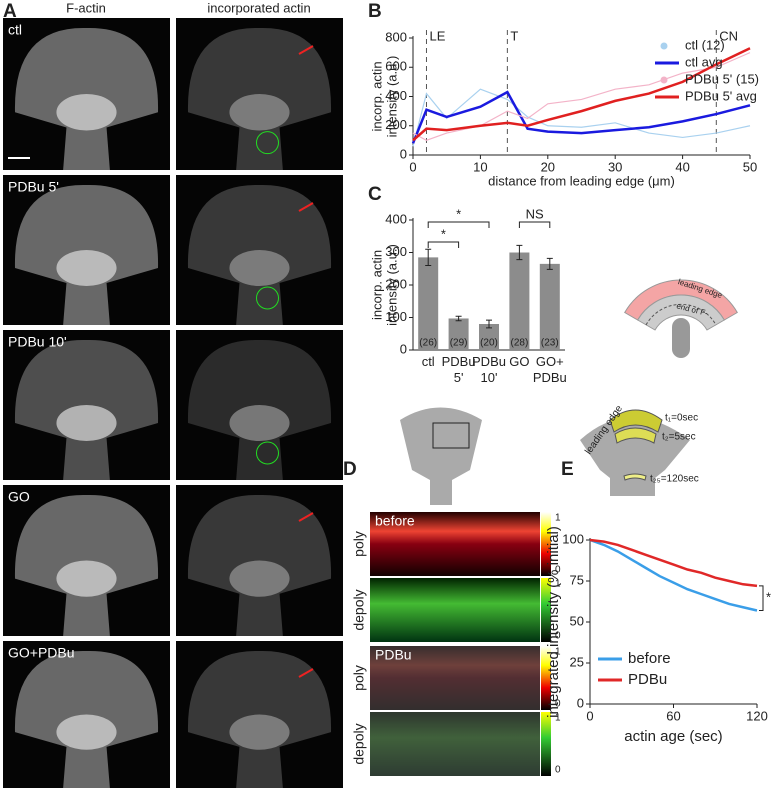  Describe the element at coordinates (548, 166) in the screenshot. I see `x-tick-label: 20` at that location.